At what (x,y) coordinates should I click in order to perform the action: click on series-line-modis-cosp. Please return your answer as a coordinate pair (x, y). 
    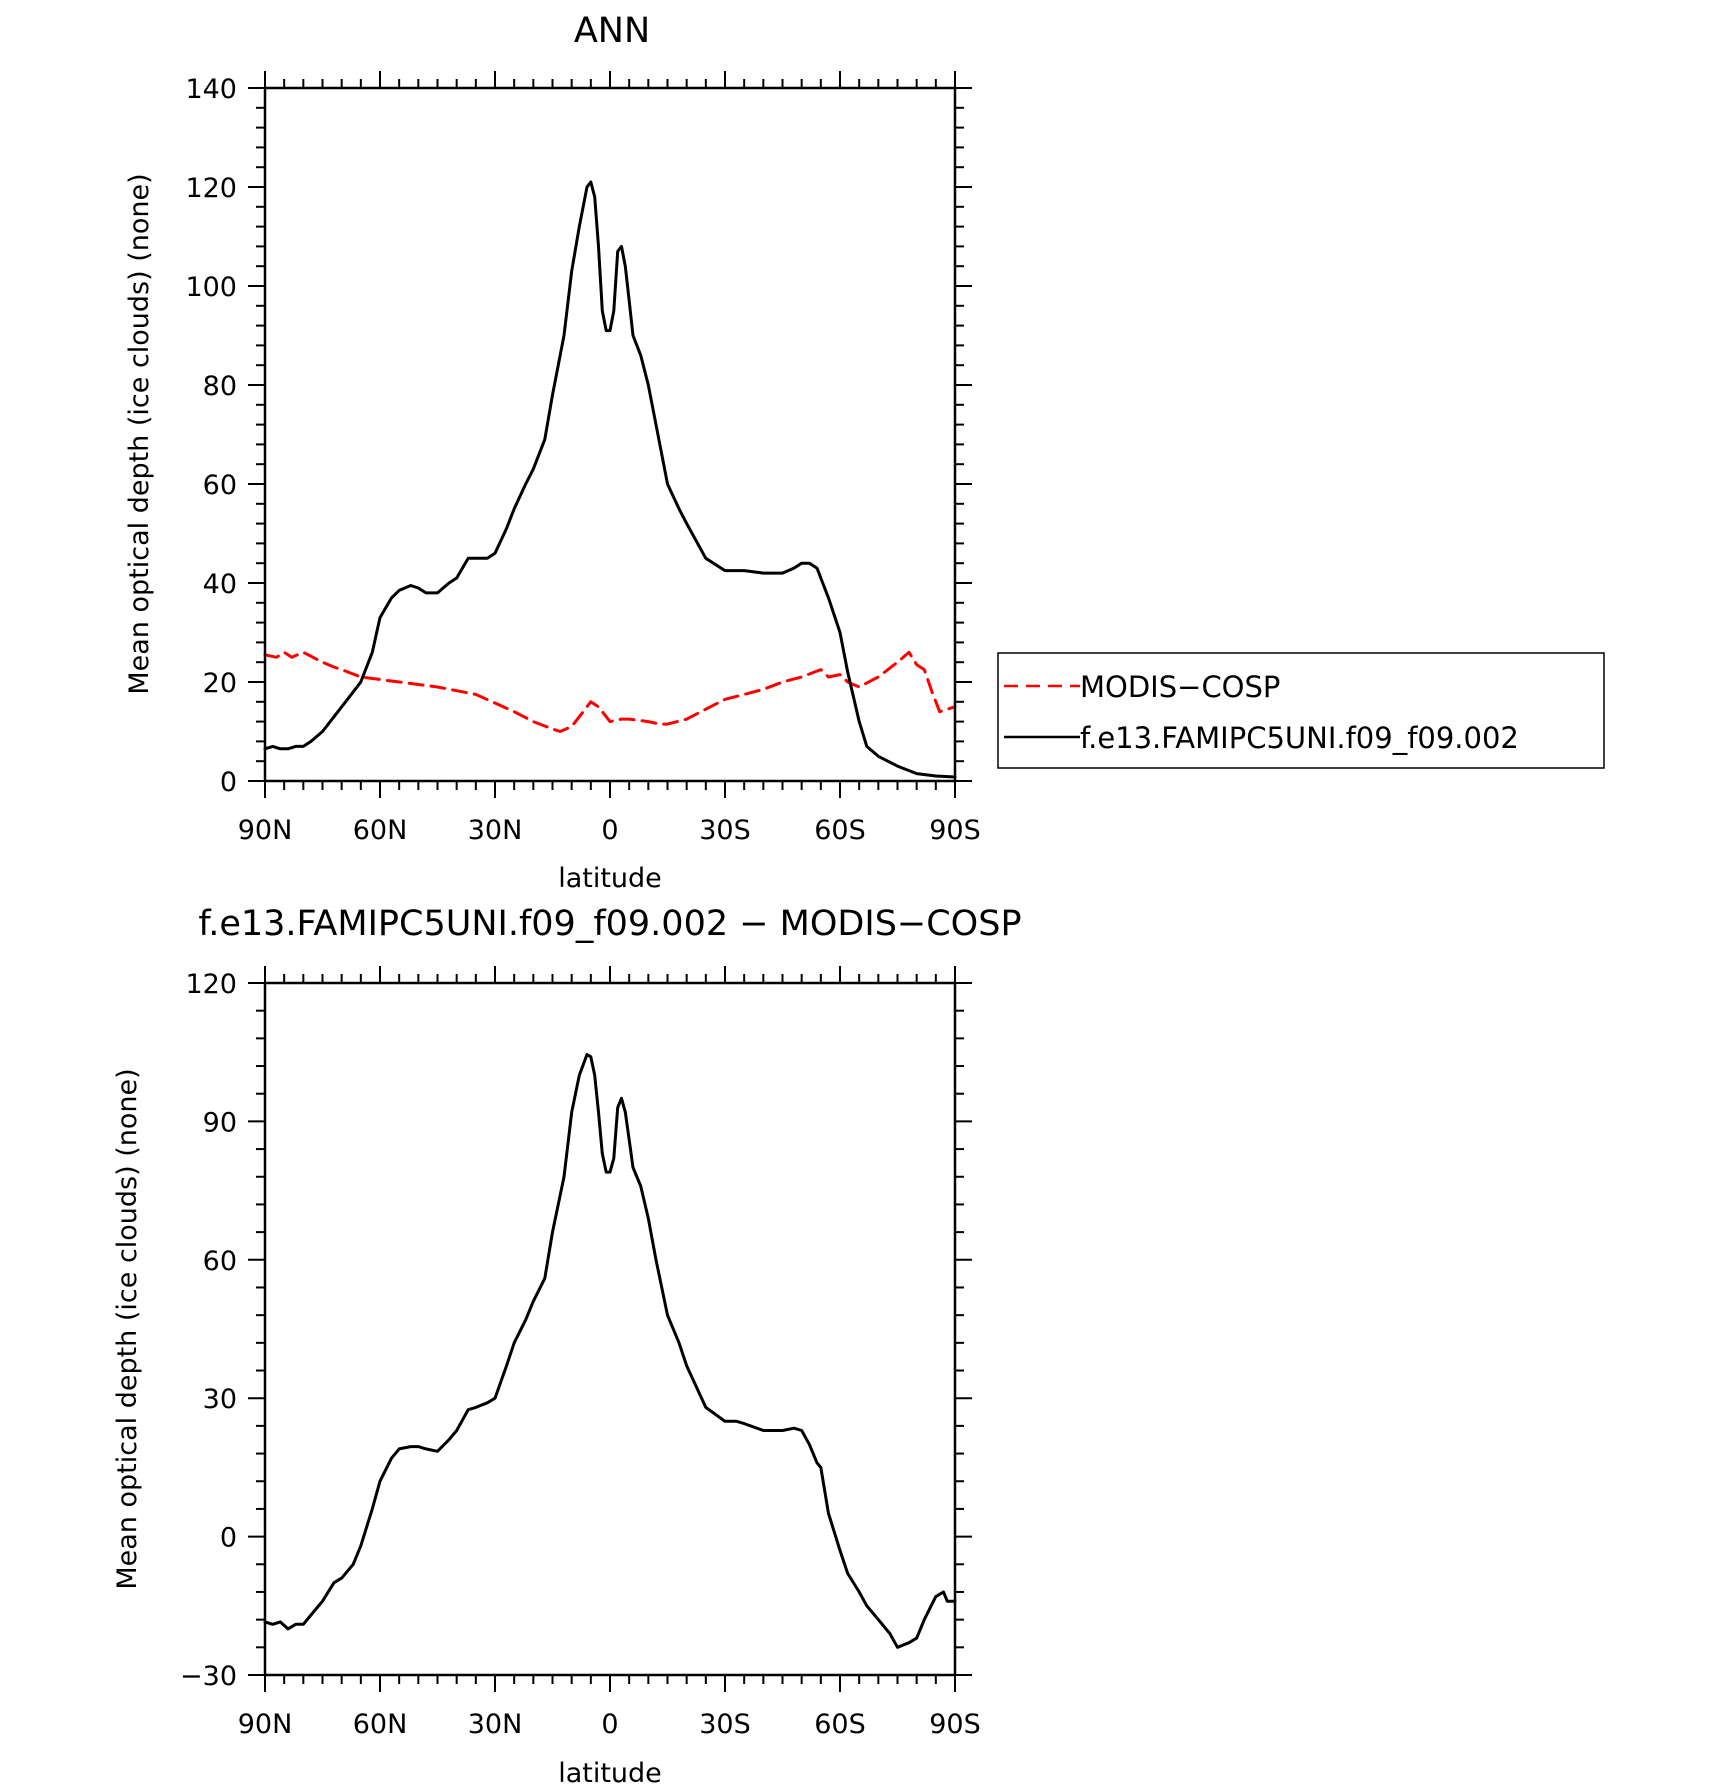
    Looking at the image, I should click on (610, 691).